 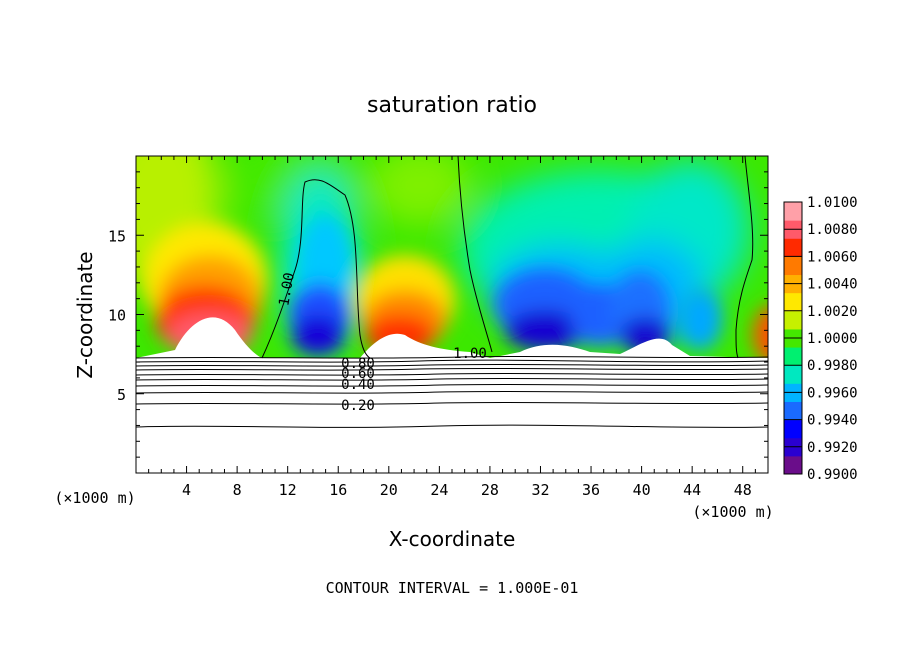 What do you see at coordinates (117, 236) in the screenshot?
I see `y-tick-label: 15` at bounding box center [117, 236].